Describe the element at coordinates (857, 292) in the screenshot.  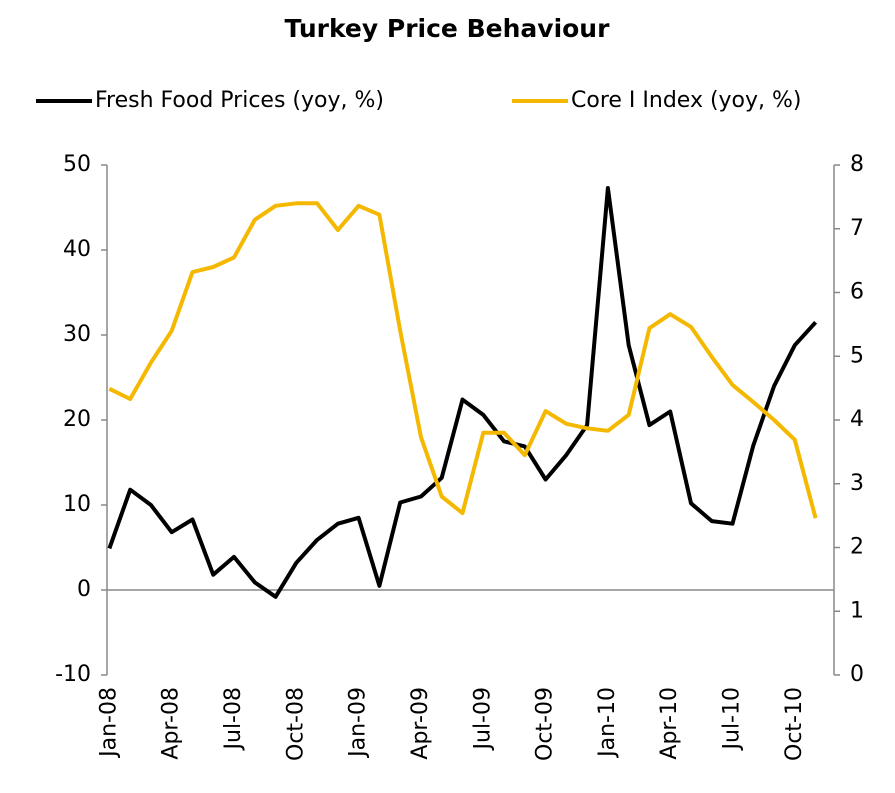
I see `y2-tick-label: 6` at that location.